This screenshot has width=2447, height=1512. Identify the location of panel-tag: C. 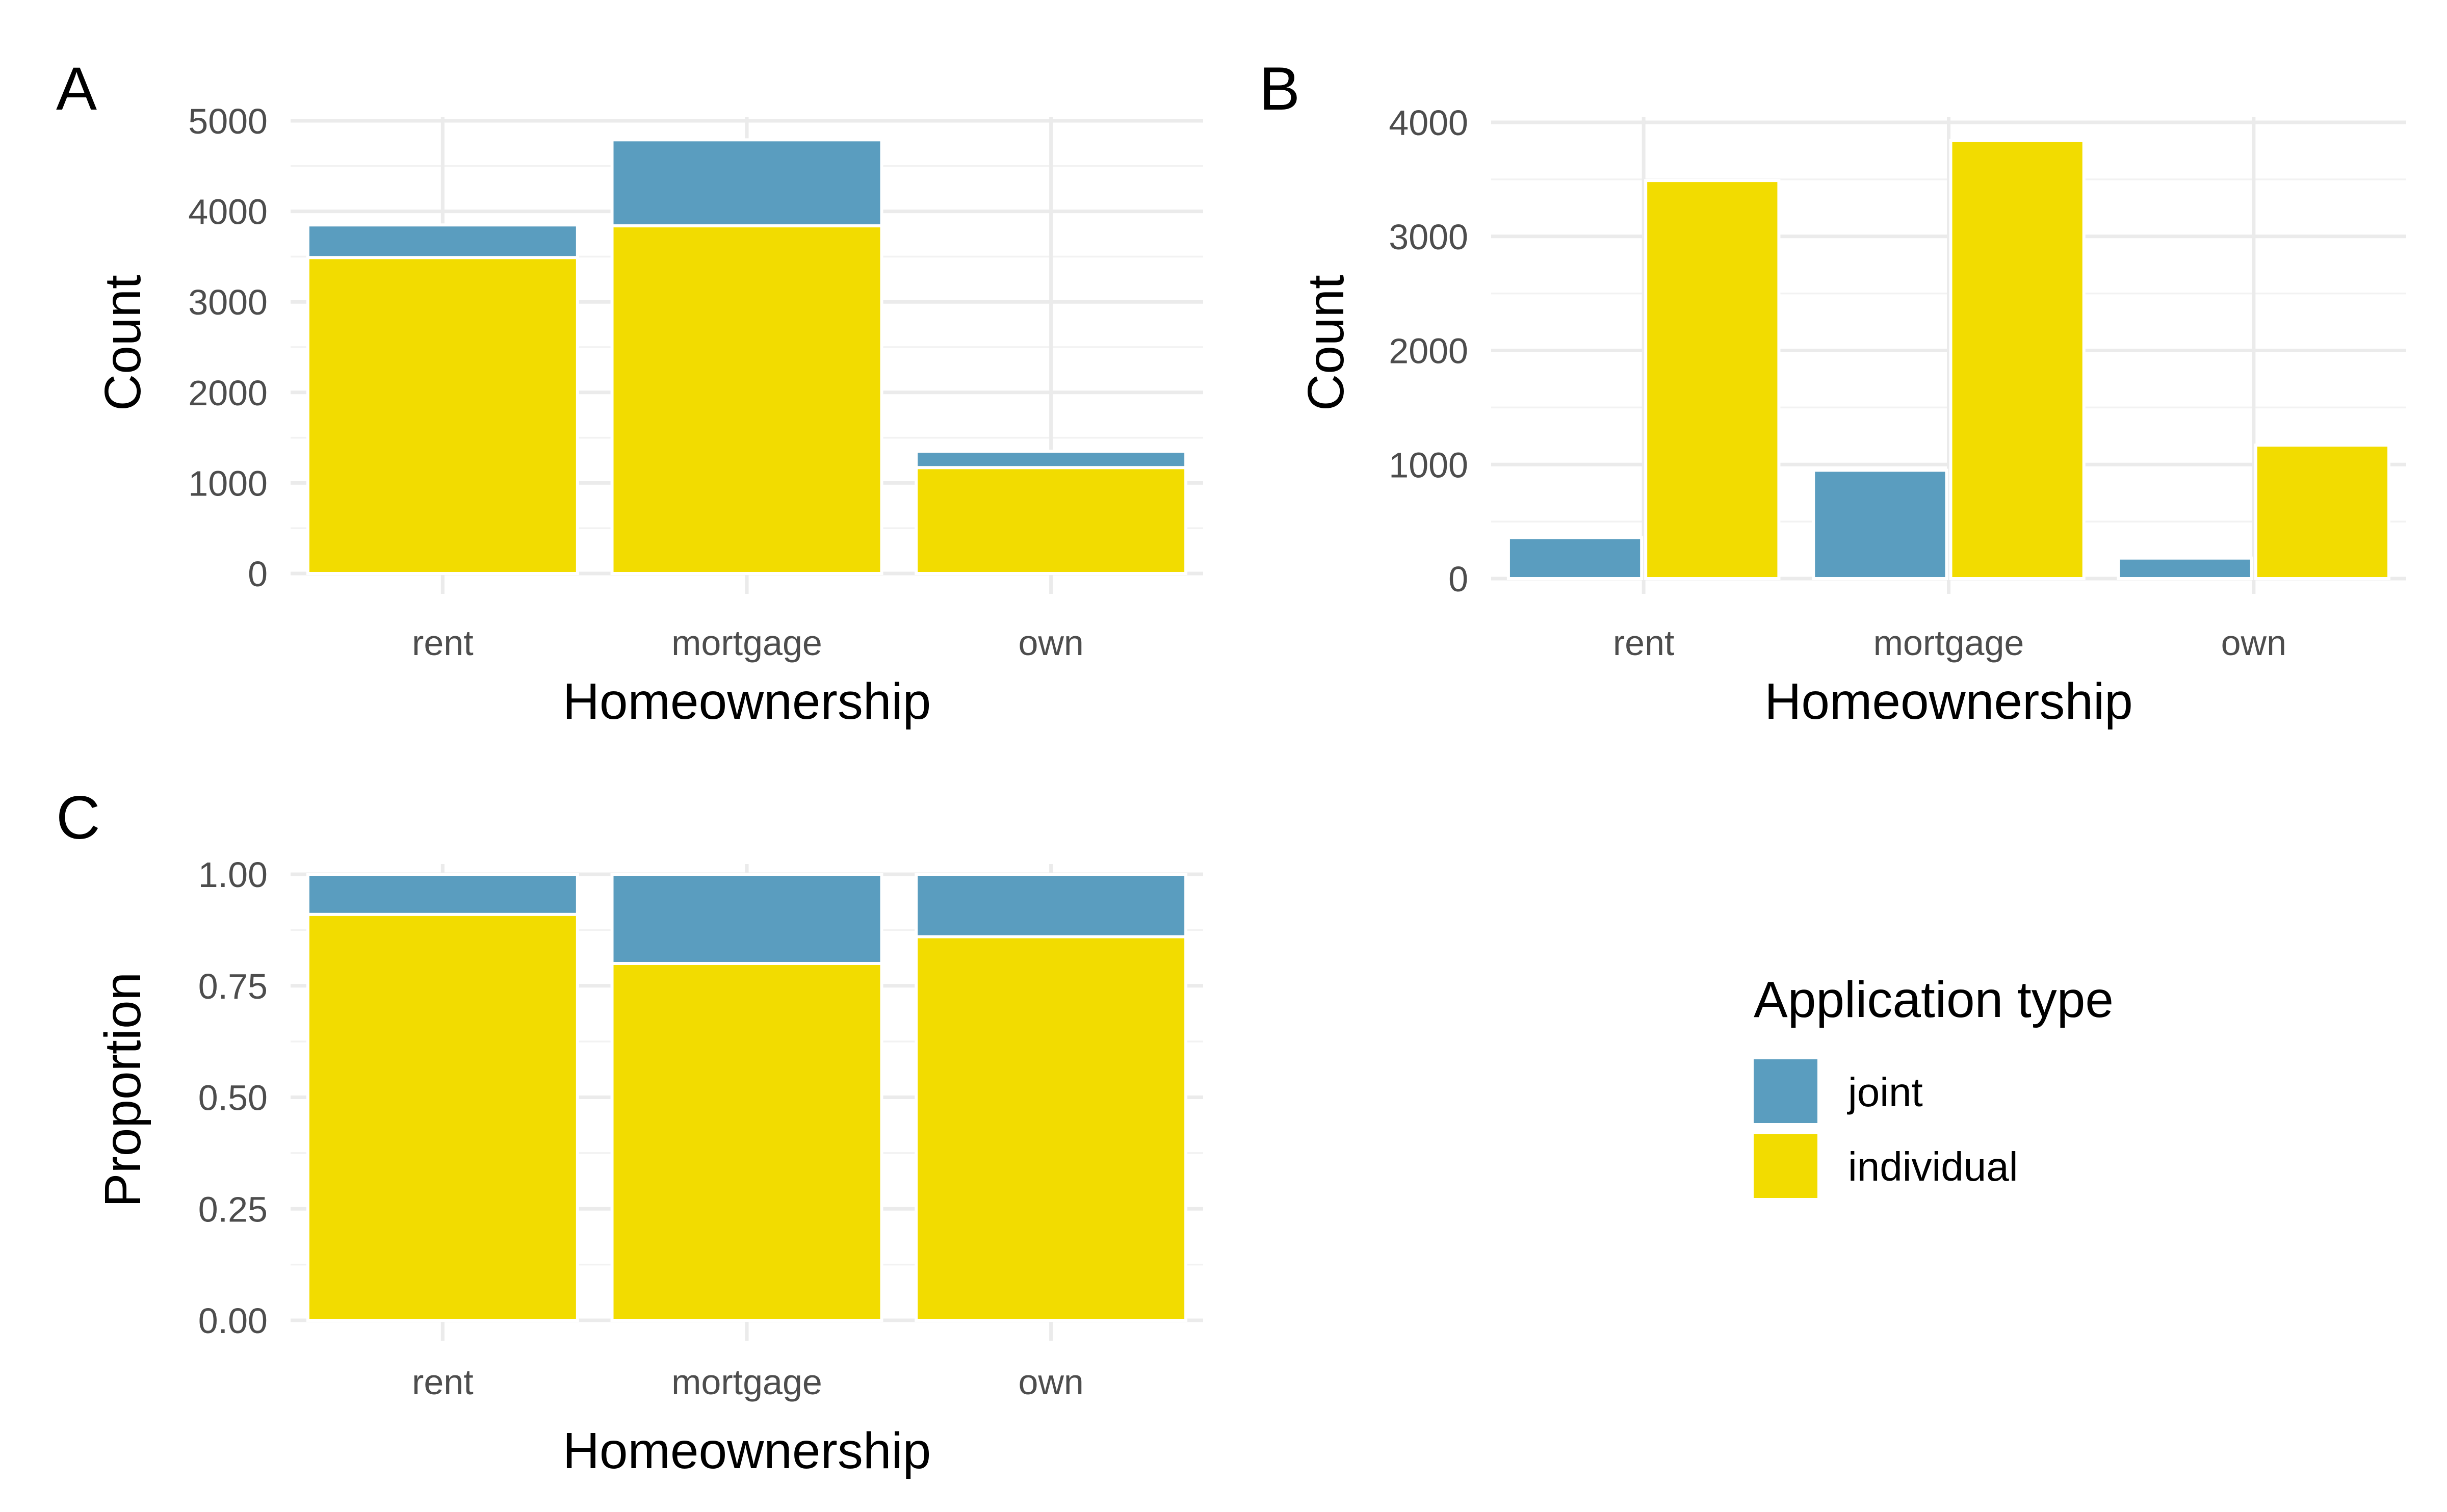
(78, 818).